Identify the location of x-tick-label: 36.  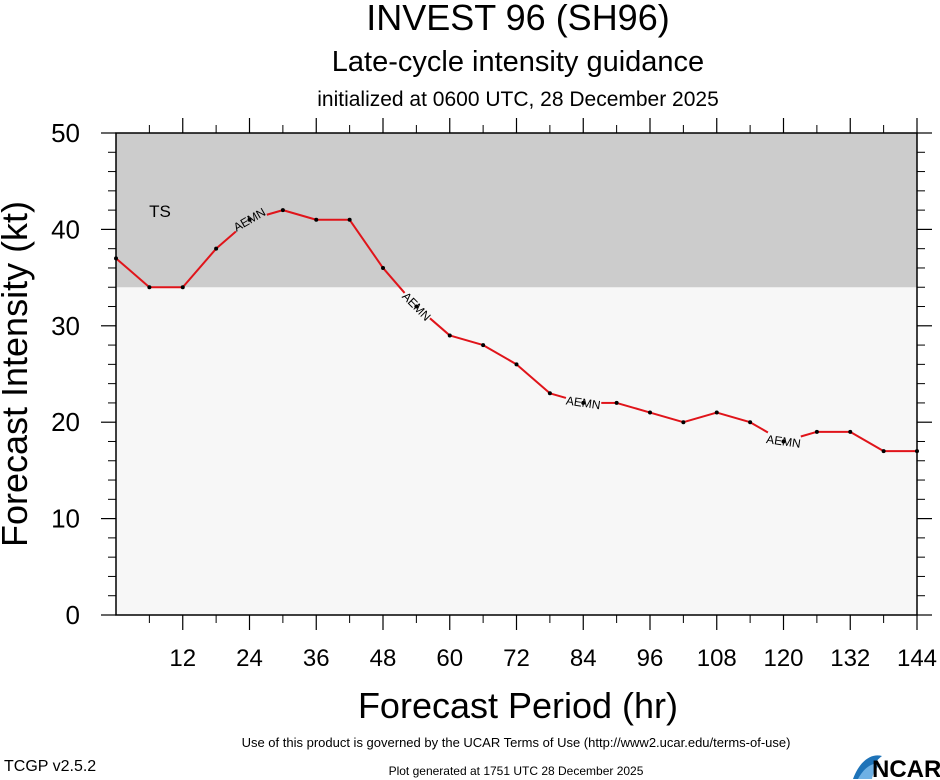
(316, 658).